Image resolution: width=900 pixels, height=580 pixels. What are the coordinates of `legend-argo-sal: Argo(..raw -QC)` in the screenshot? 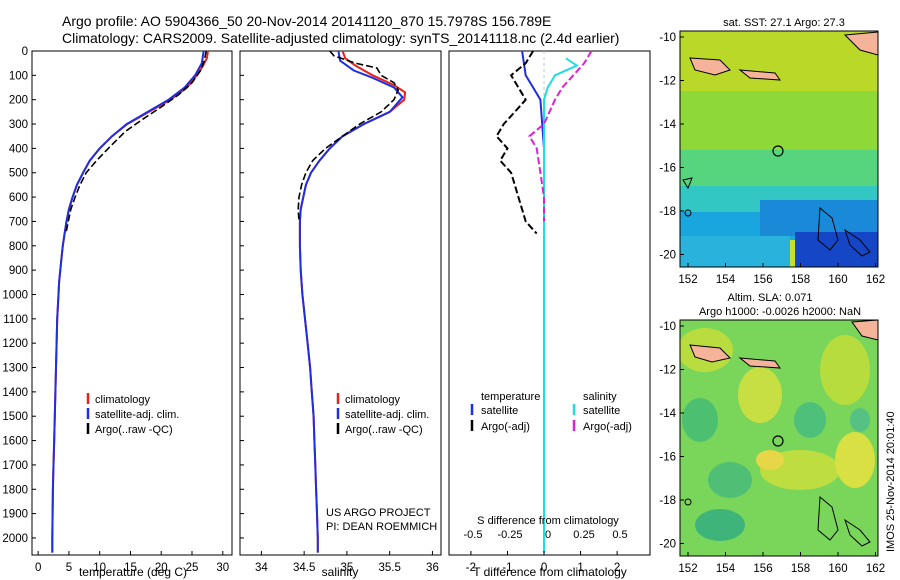 It's located at (384, 430).